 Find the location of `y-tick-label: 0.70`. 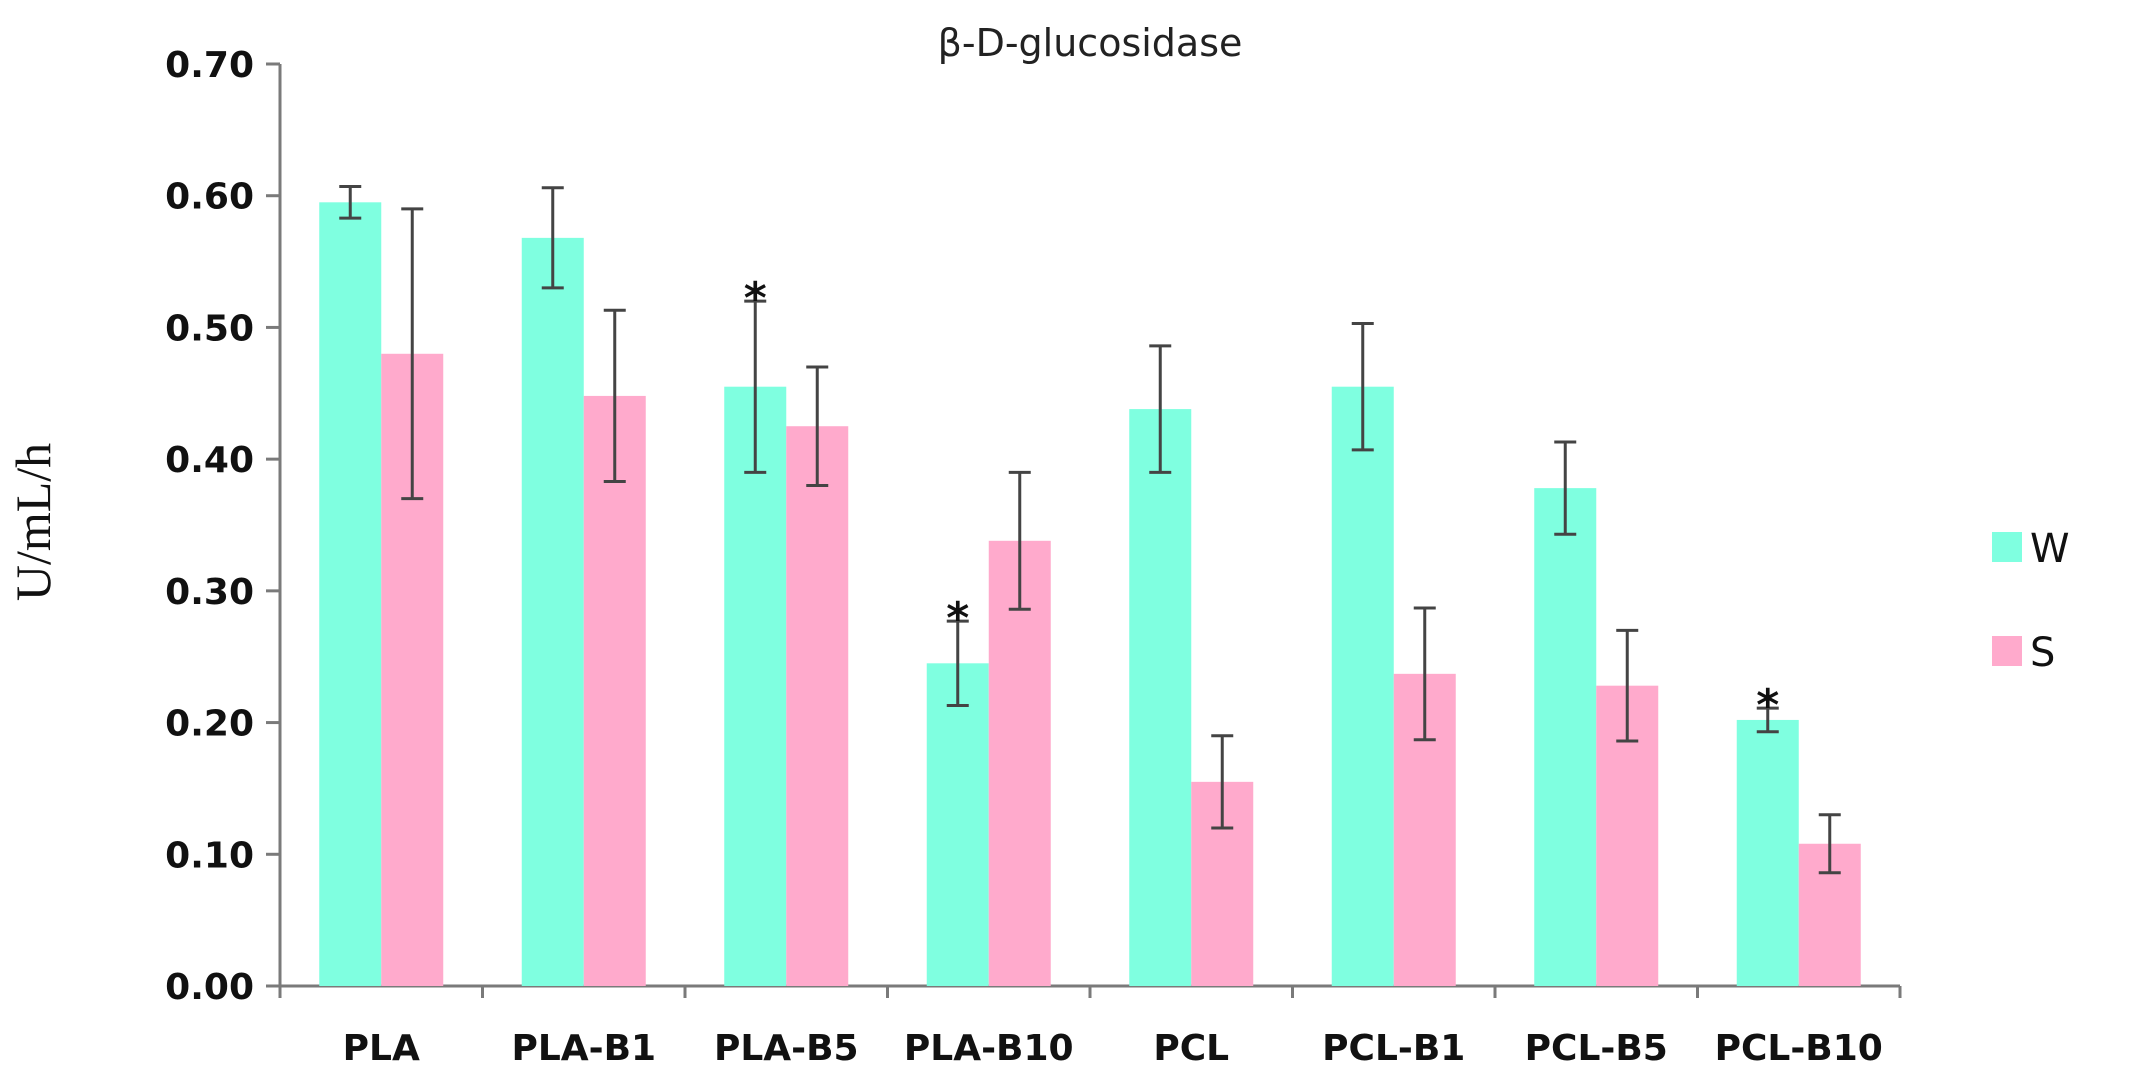

y-tick-label: 0.70 is located at coordinates (209, 65).